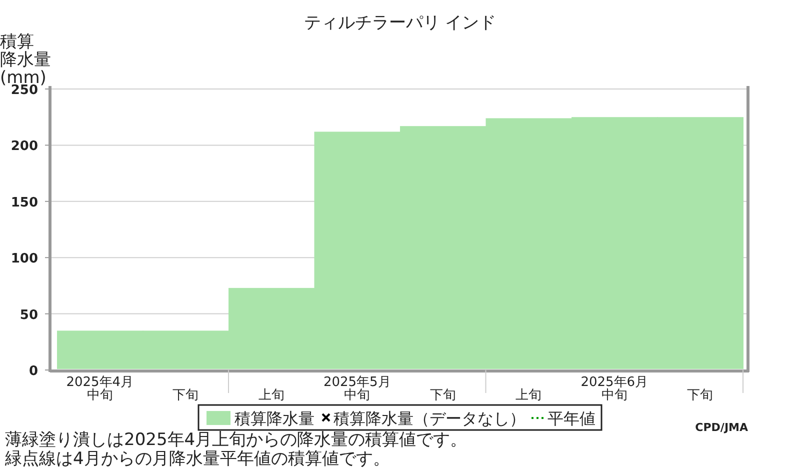 The image size is (800, 470). What do you see at coordinates (24, 90) in the screenshot?
I see `y-tick-label: 250` at bounding box center [24, 90].